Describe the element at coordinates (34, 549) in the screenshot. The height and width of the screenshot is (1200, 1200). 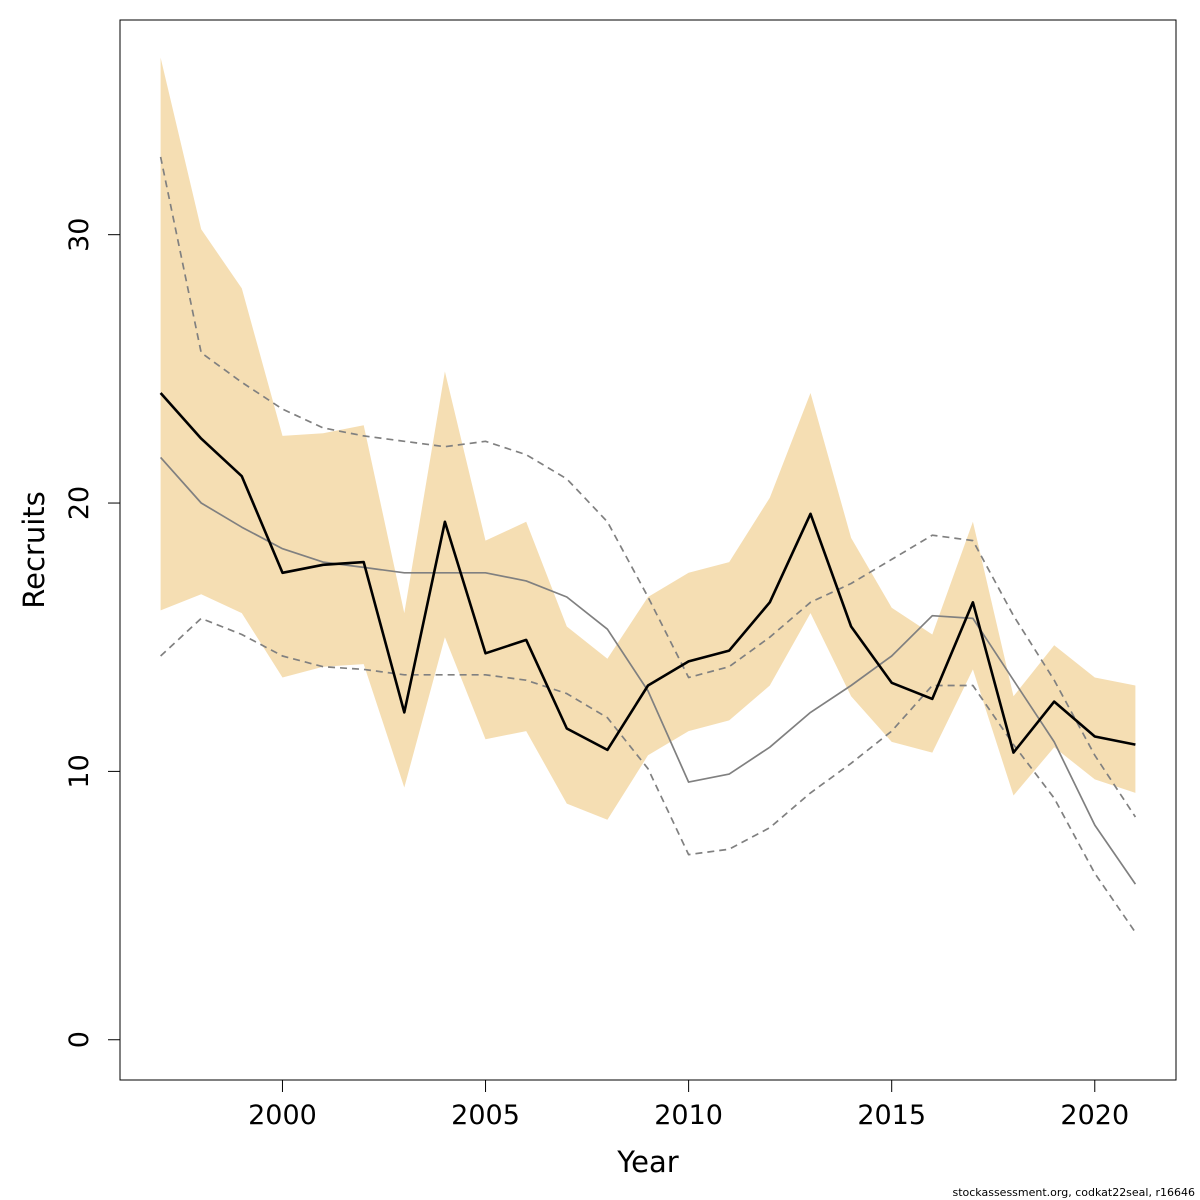
I see `y-axis-title: Recruits` at that location.